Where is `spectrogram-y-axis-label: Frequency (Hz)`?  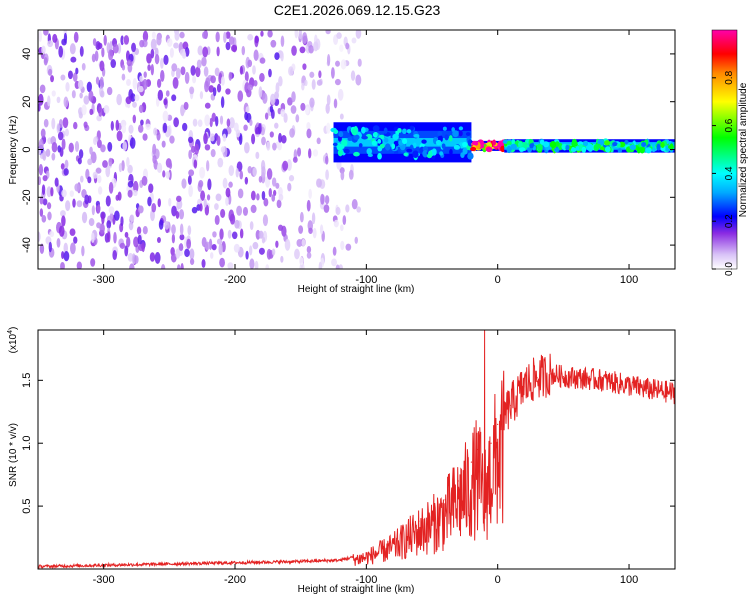
spectrogram-y-axis-label: Frequency (Hz) is located at coordinates (13, 150).